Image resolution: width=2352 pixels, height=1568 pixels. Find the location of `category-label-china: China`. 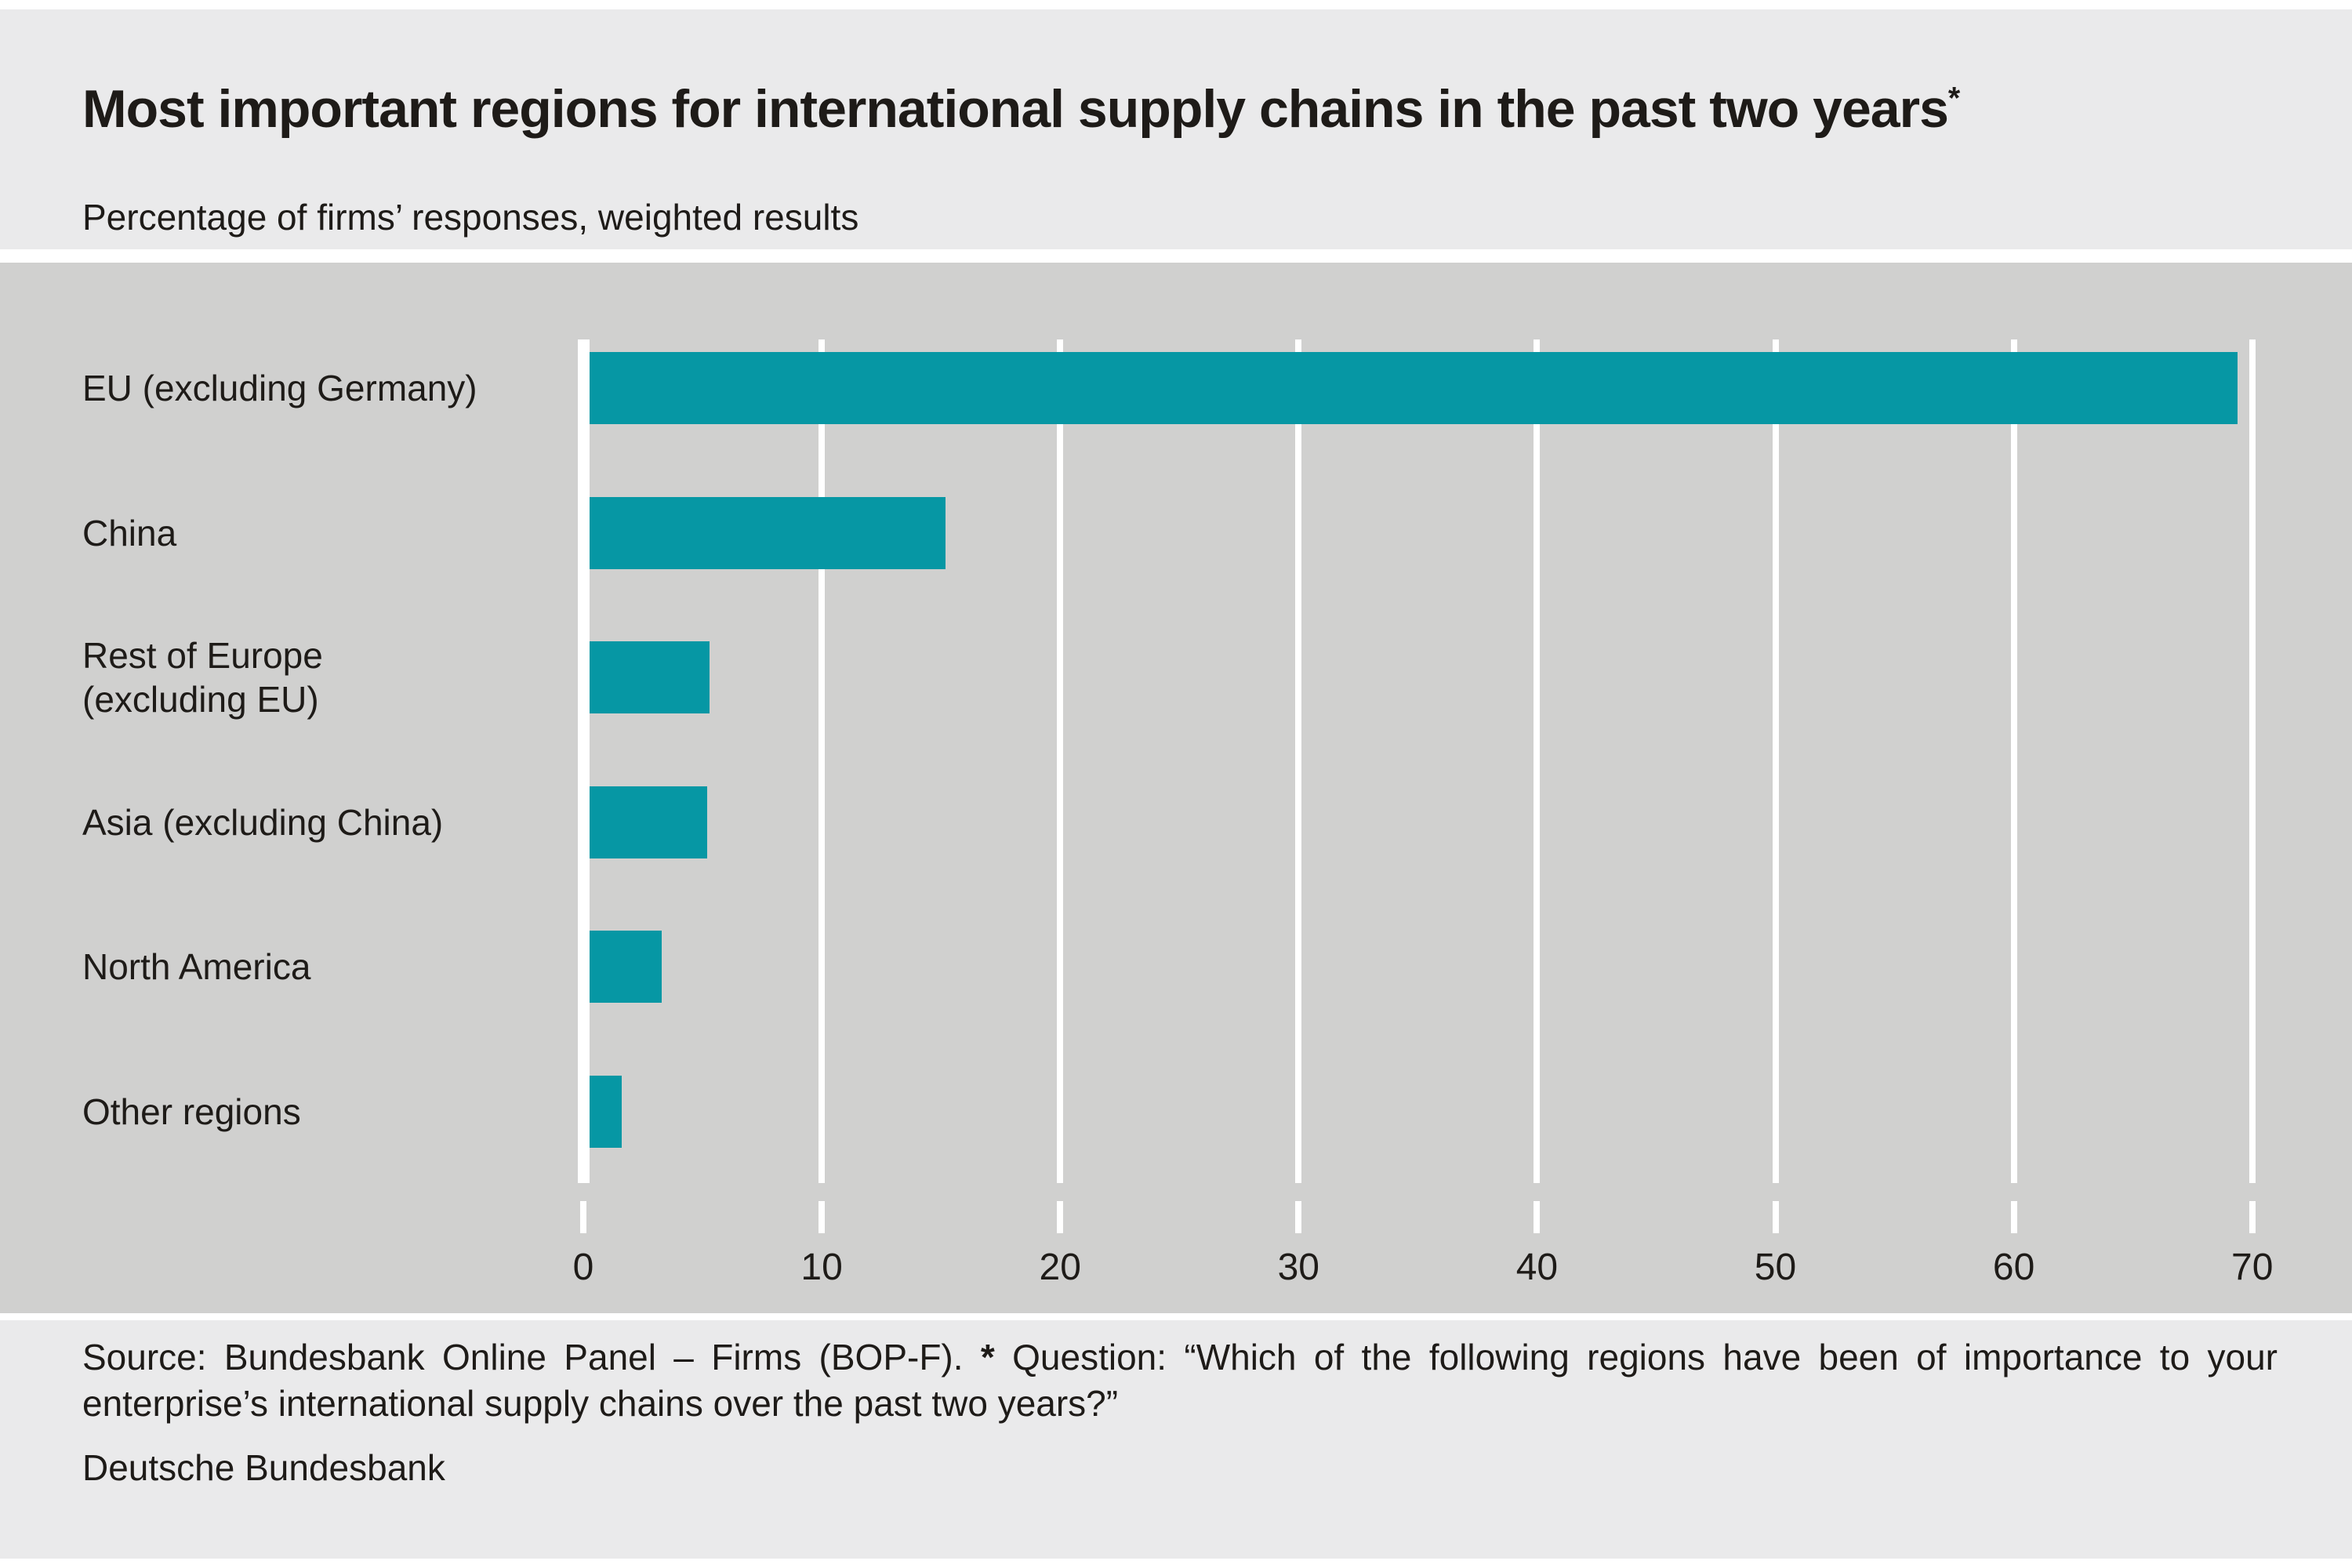

category-label-china: China is located at coordinates (327, 533).